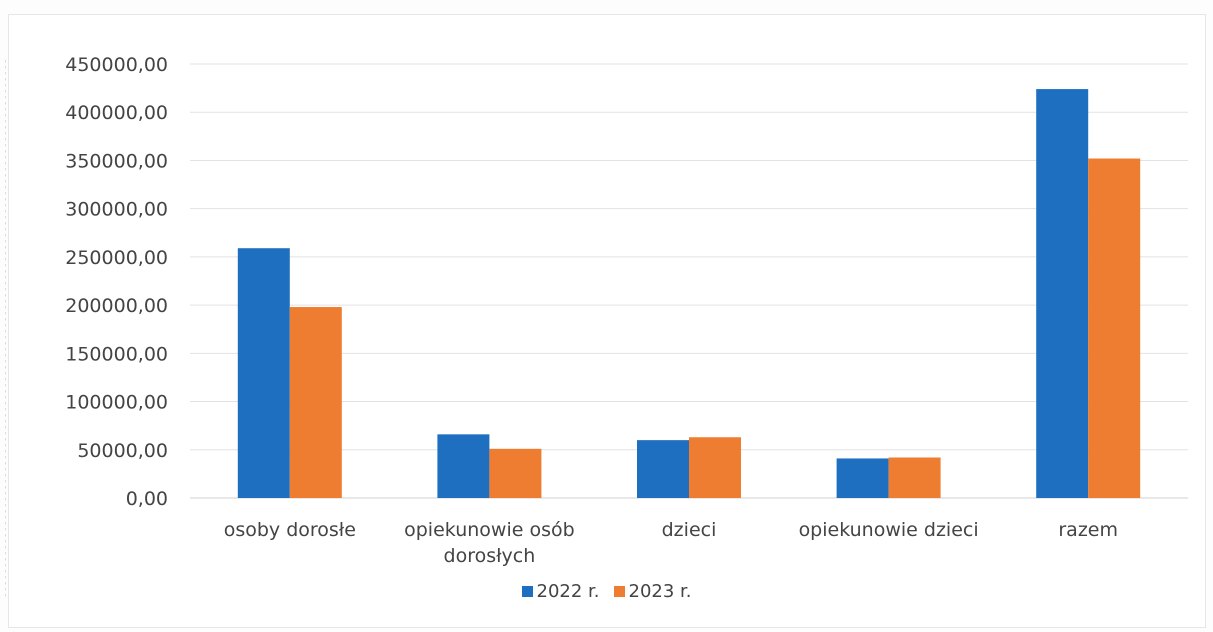  Describe the element at coordinates (889, 530) in the screenshot. I see `x-category-label: opiekunowie dzieci` at that location.